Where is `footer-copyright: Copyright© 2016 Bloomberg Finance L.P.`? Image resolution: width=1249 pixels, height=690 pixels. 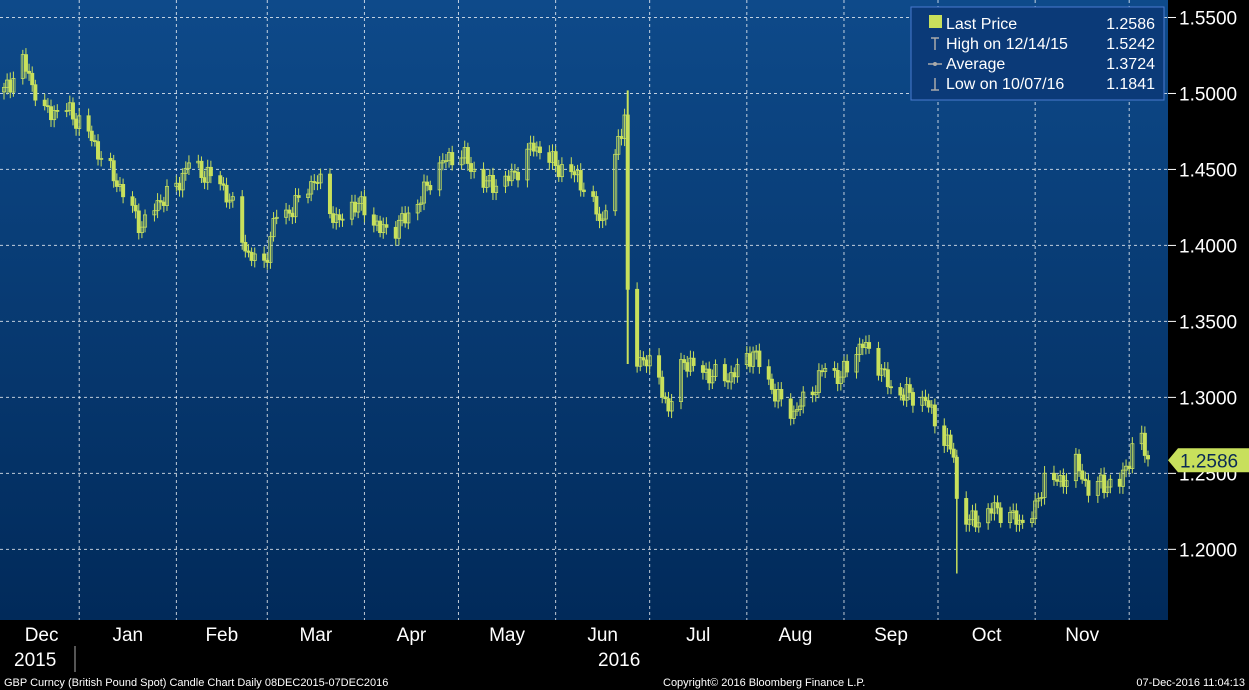 footer-copyright: Copyright© 2016 Bloomberg Finance L.P. is located at coordinates (764, 683).